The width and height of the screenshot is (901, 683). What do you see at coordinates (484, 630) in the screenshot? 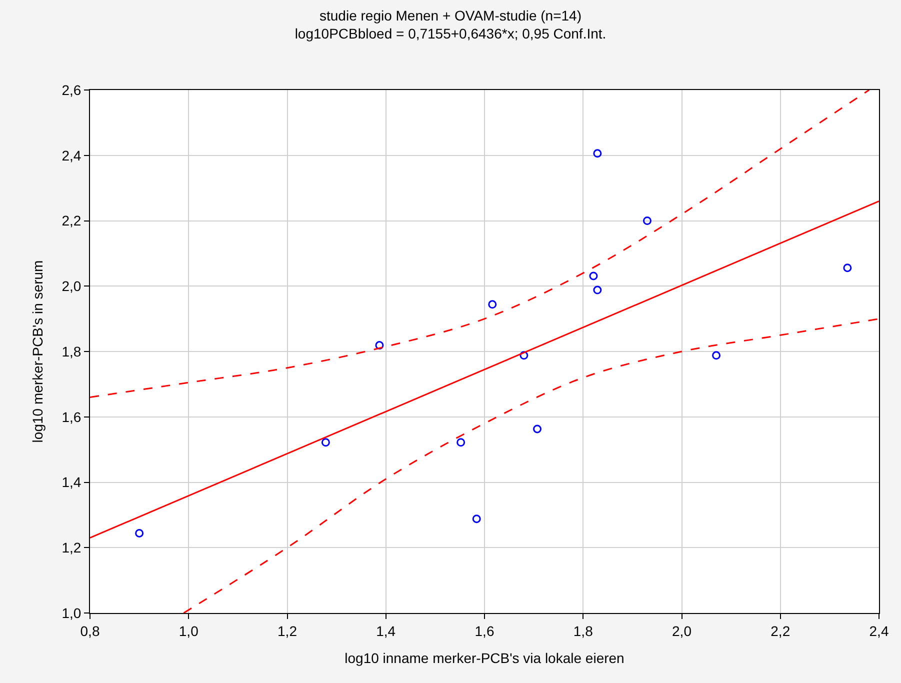
I see `x-tick-label: 1,6` at bounding box center [484, 630].